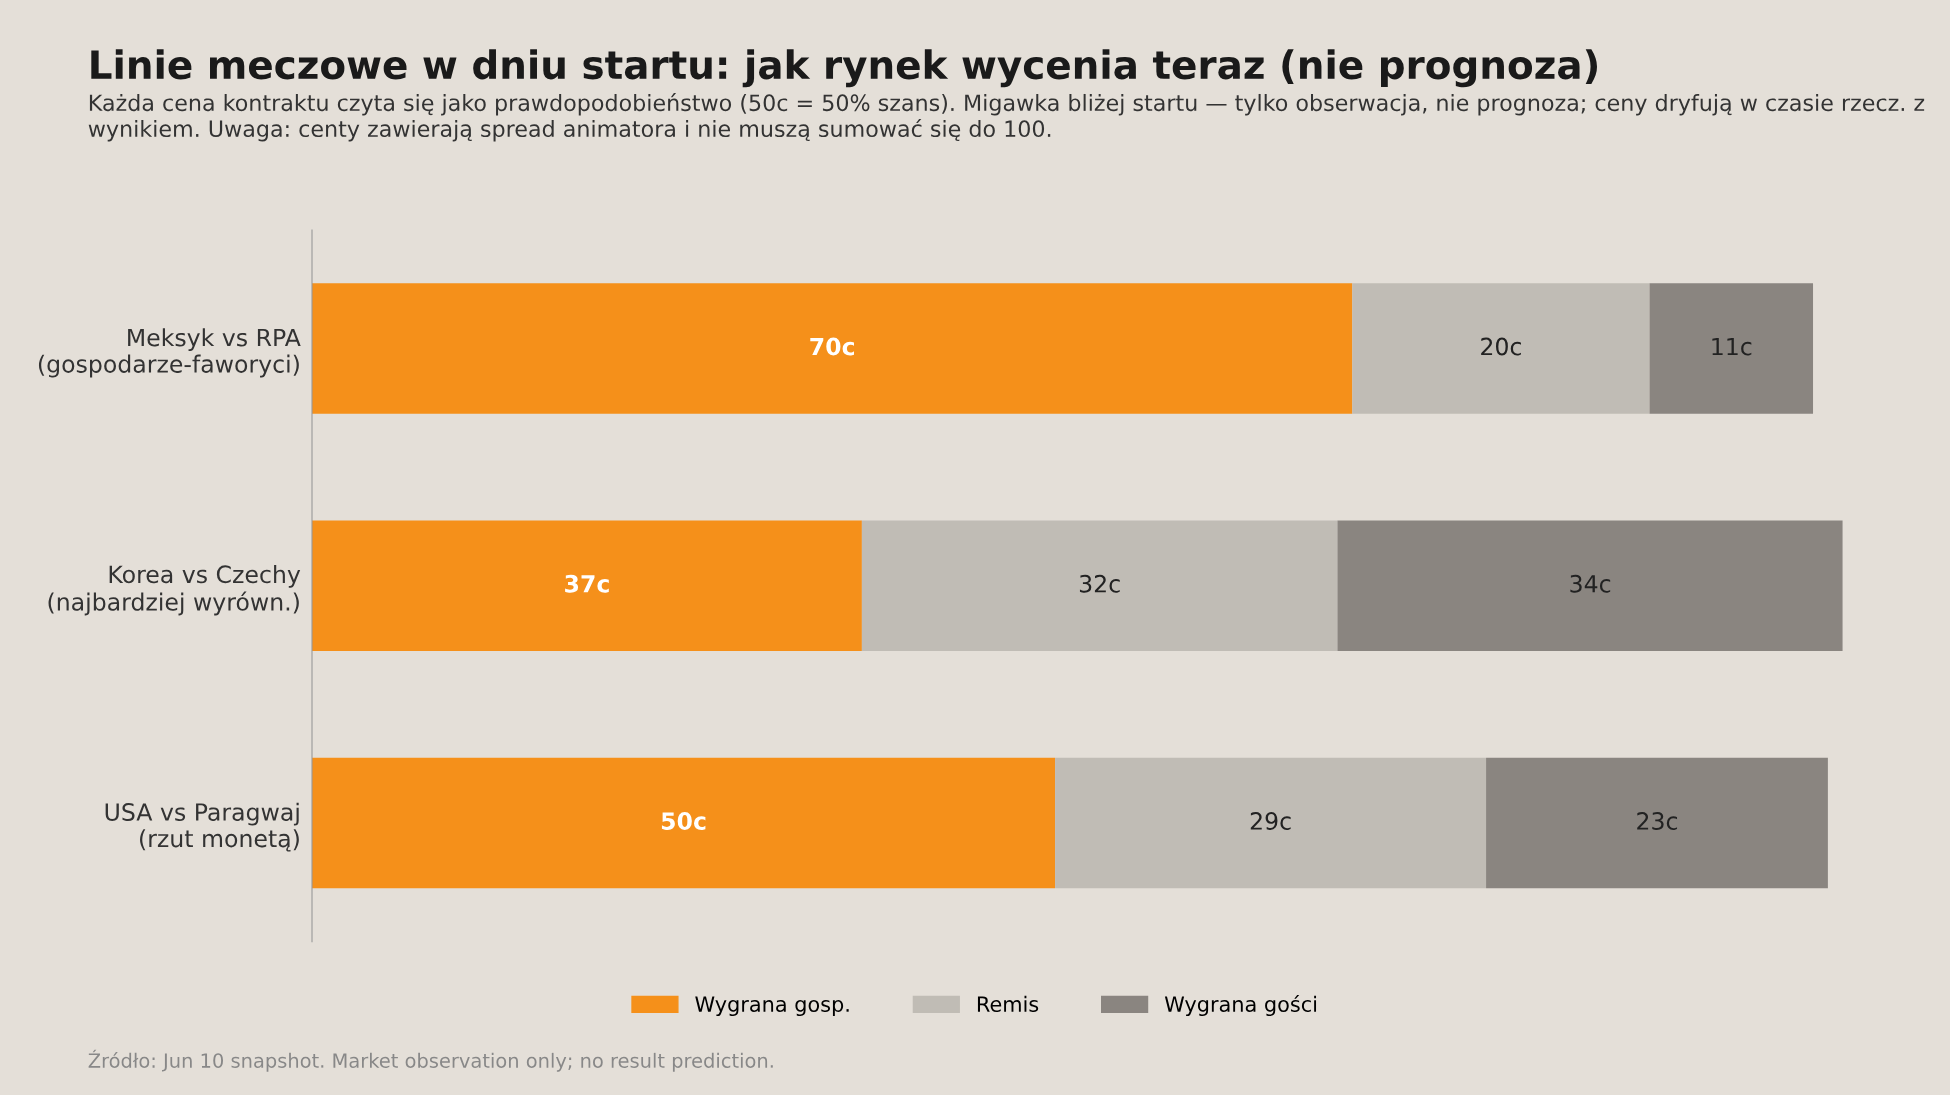 The width and height of the screenshot is (1950, 1095). Describe the element at coordinates (1240, 1006) in the screenshot. I see `legend-label: Wygrana gości` at that location.